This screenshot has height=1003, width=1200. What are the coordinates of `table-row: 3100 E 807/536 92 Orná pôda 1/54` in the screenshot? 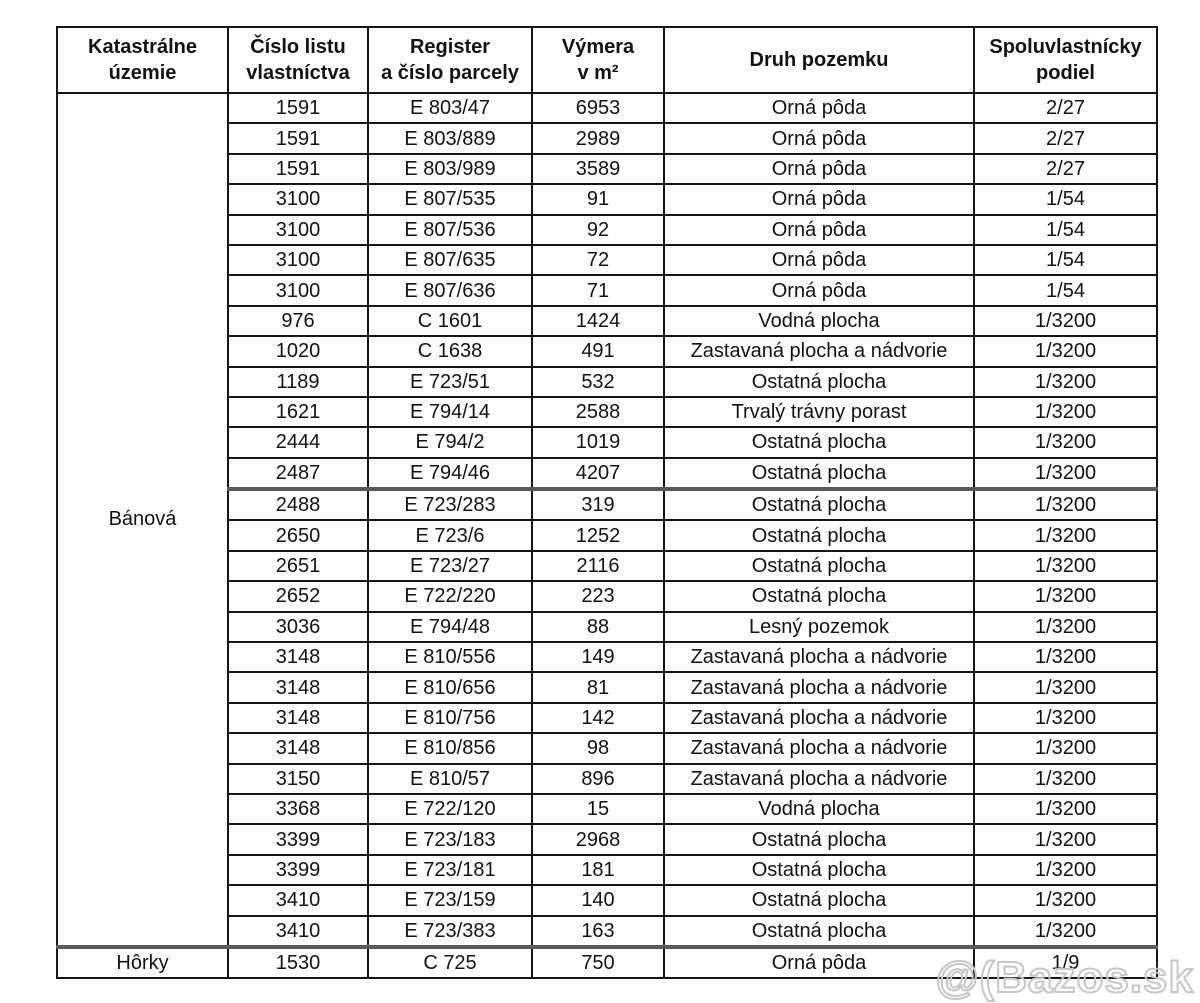 It's located at (607, 229).